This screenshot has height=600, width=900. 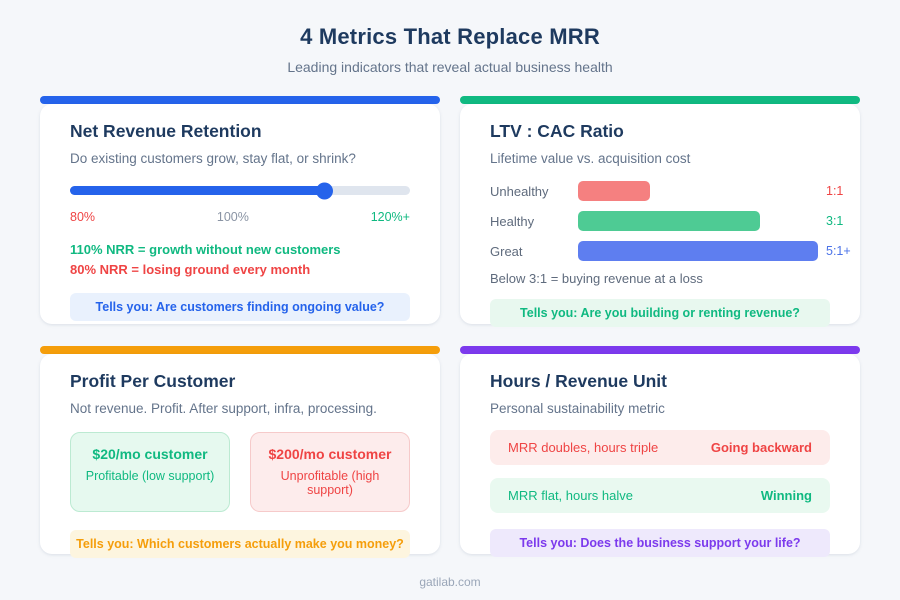 I want to click on bar-label: Great, so click(x=506, y=251).